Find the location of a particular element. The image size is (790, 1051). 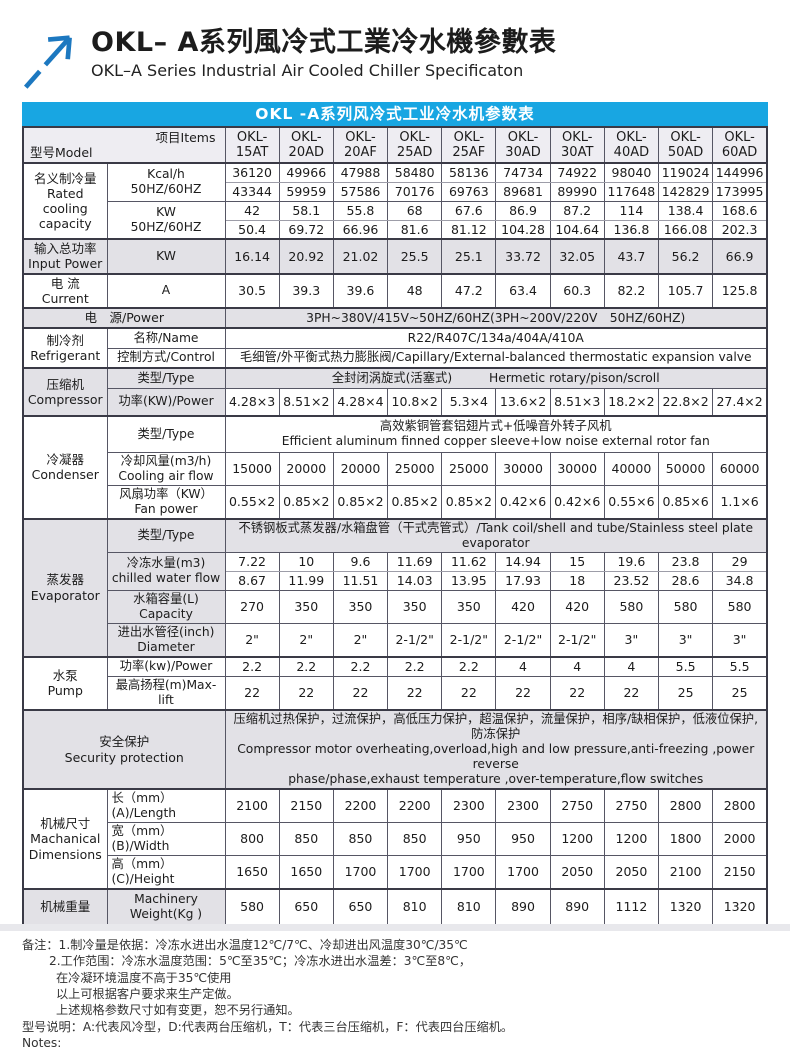

value-cell: 18.2×2 is located at coordinates (631, 402).